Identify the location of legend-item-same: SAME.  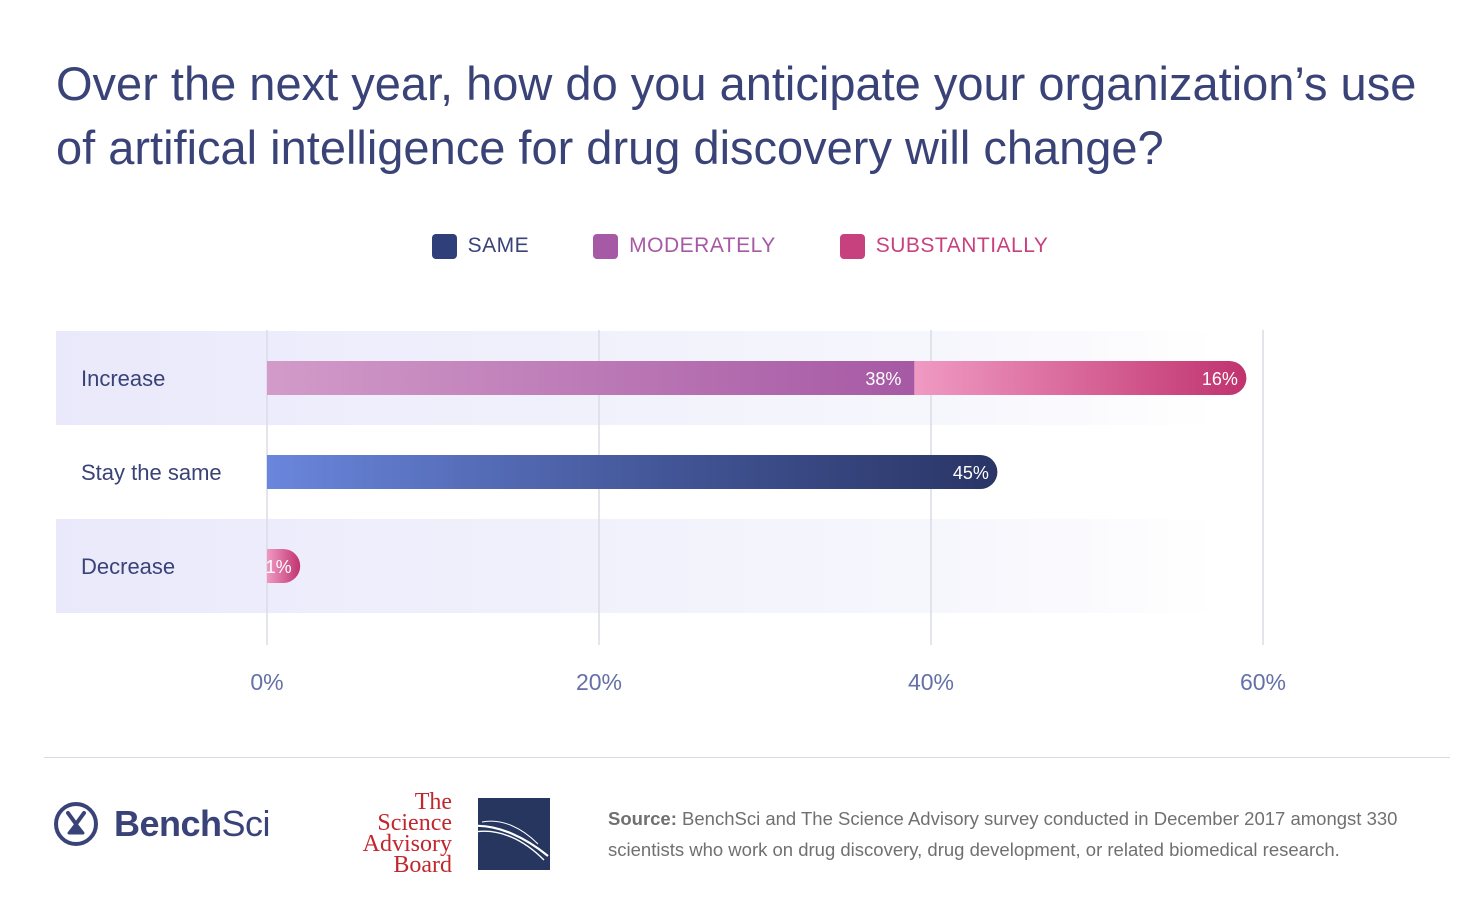
(480, 246).